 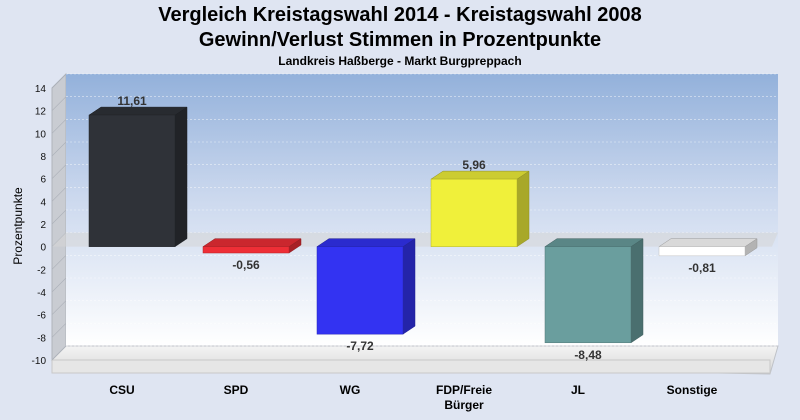 I want to click on data-label: -8,48, so click(x=588, y=355).